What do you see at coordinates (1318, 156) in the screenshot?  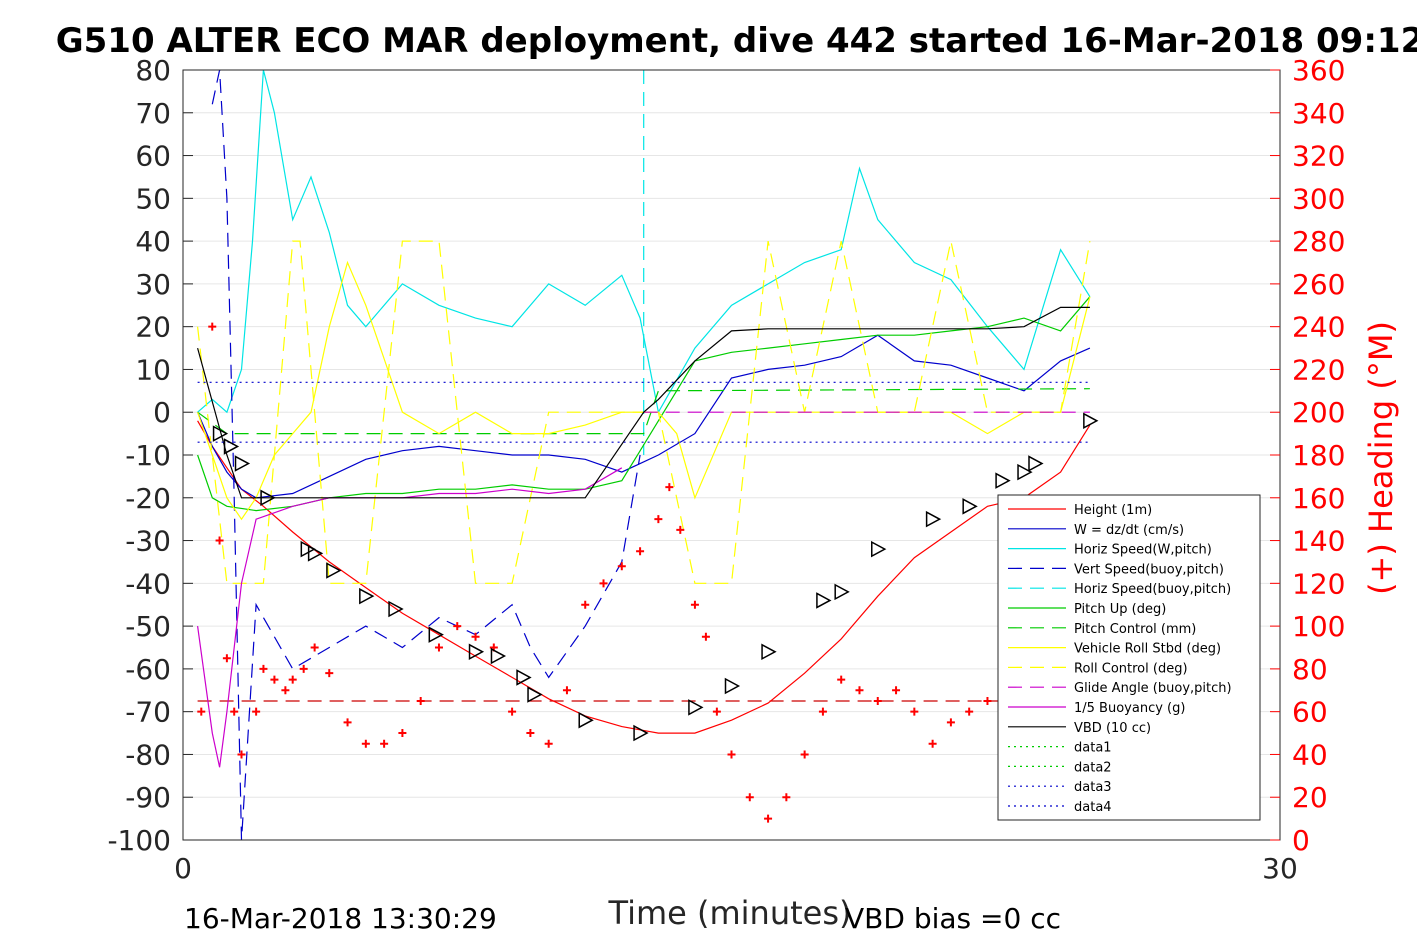 I see `right-tick-label: 320` at bounding box center [1318, 156].